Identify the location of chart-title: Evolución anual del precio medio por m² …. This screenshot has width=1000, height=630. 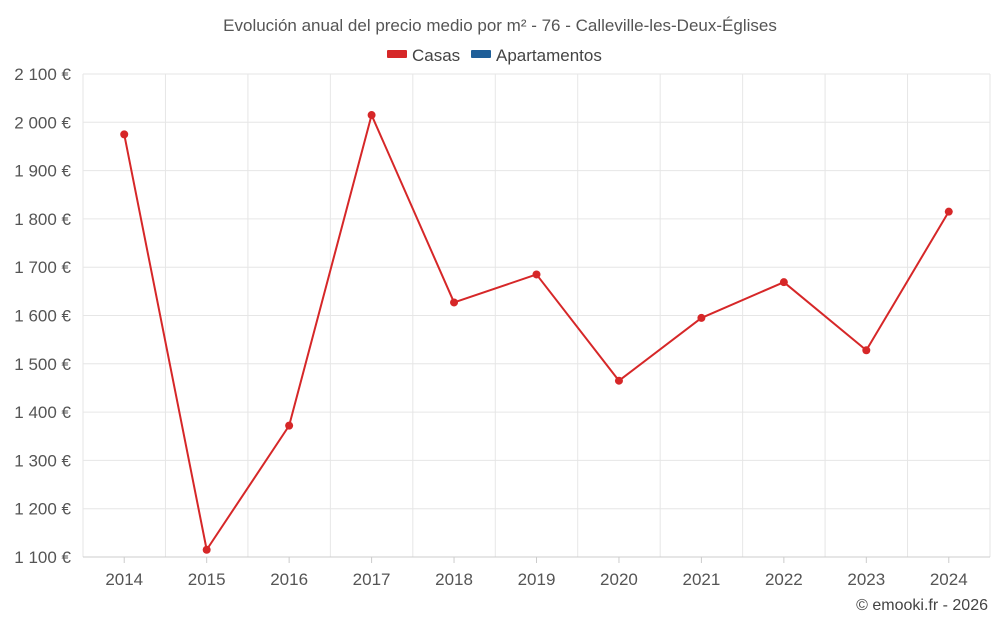
(500, 25).